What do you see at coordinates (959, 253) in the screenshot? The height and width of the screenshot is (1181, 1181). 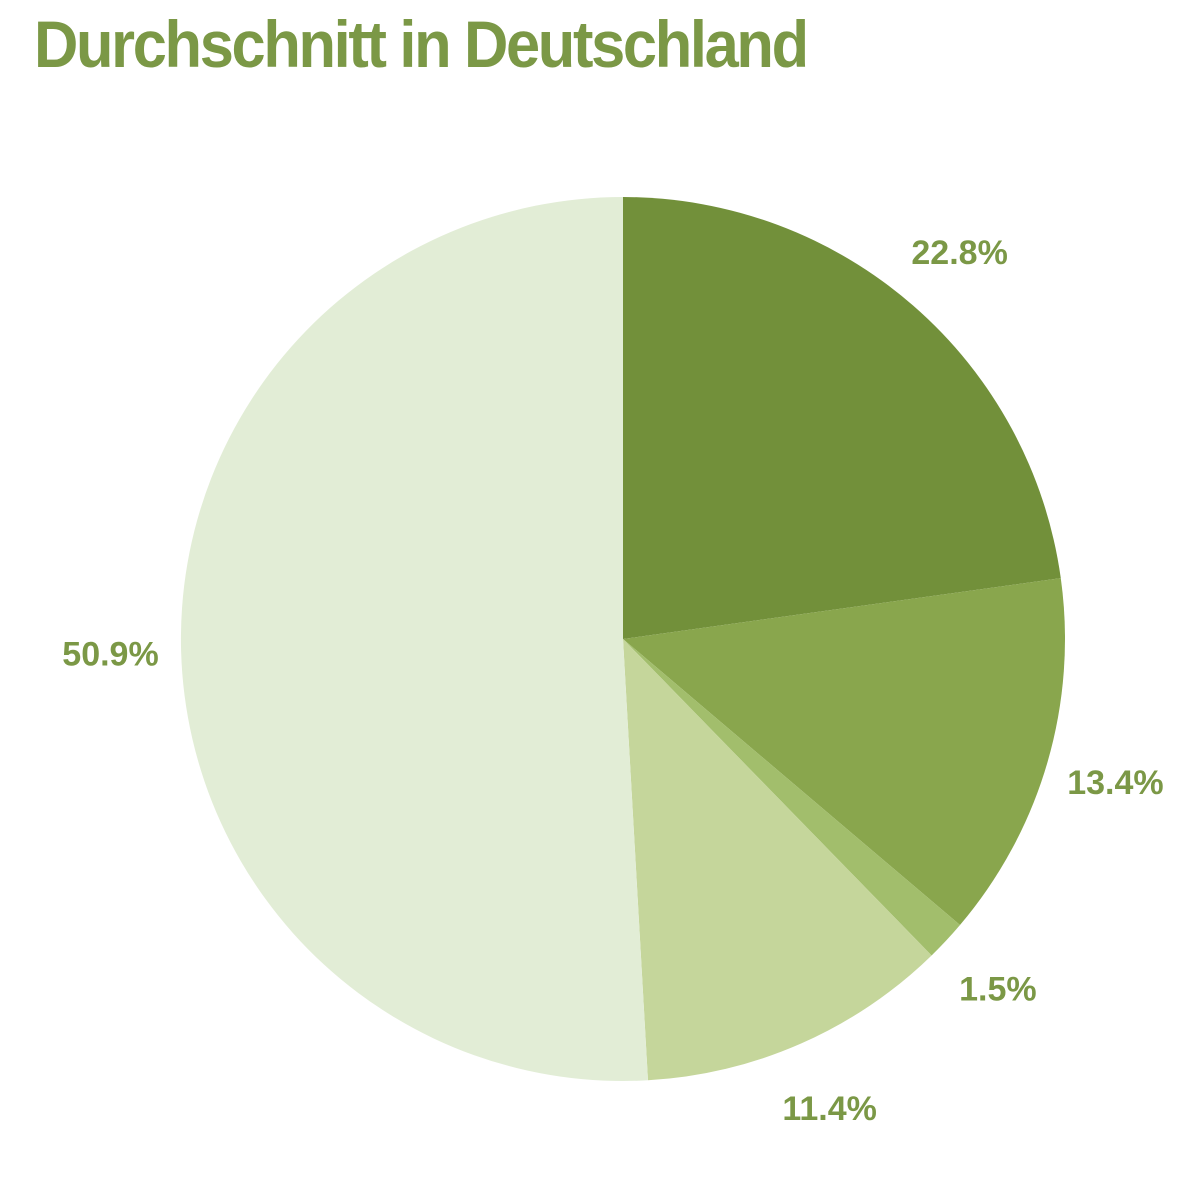 I see `label-slice-22-8: 22.8%` at bounding box center [959, 253].